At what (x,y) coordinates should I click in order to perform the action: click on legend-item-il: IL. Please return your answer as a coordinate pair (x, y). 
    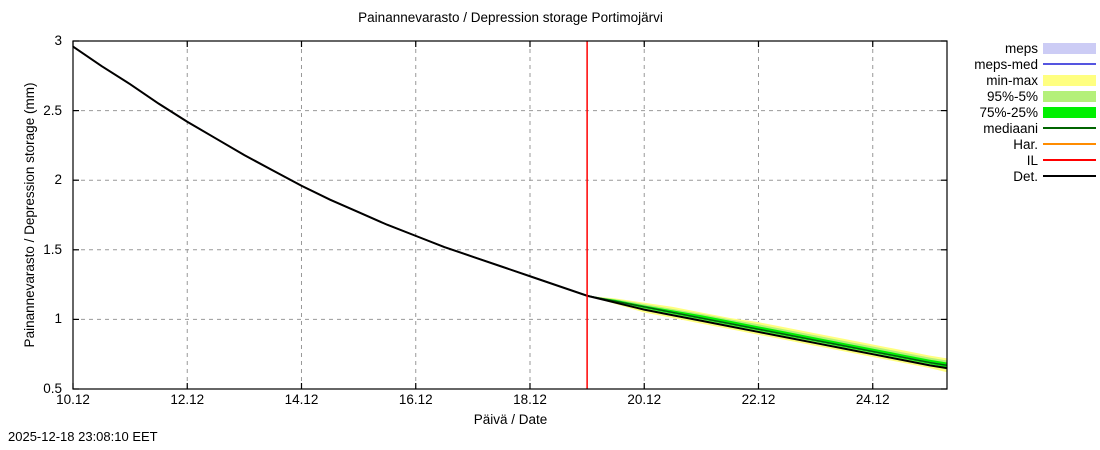
    Looking at the image, I should click on (1028, 160).